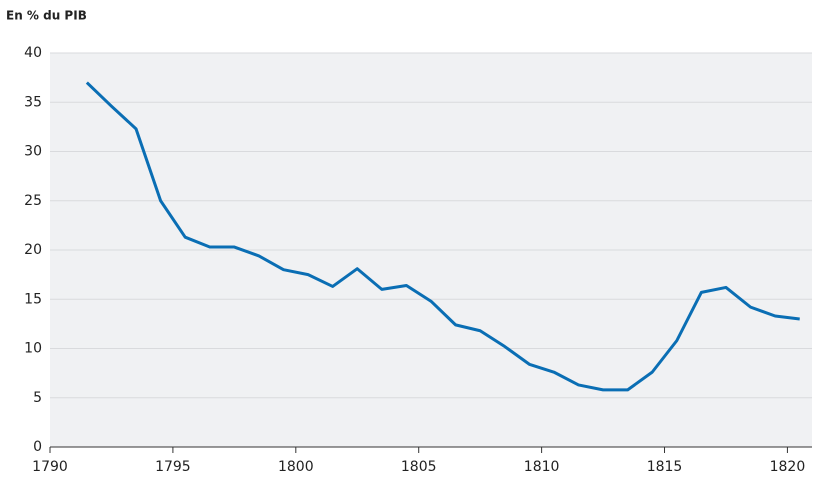 This screenshot has height=483, width=827. What do you see at coordinates (33, 53) in the screenshot?
I see `y-tick-label: 40` at bounding box center [33, 53].